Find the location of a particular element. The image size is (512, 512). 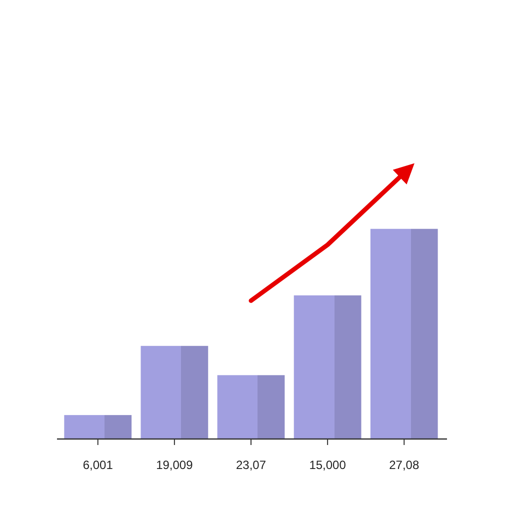

x-tick-label: 27,08 is located at coordinates (404, 465).